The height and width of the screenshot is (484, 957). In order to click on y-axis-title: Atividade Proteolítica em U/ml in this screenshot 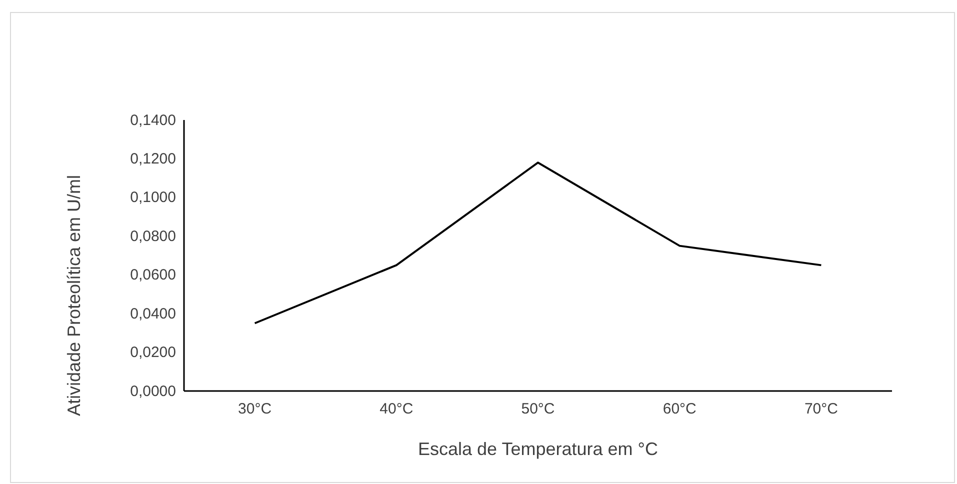, I will do `click(74, 295)`.